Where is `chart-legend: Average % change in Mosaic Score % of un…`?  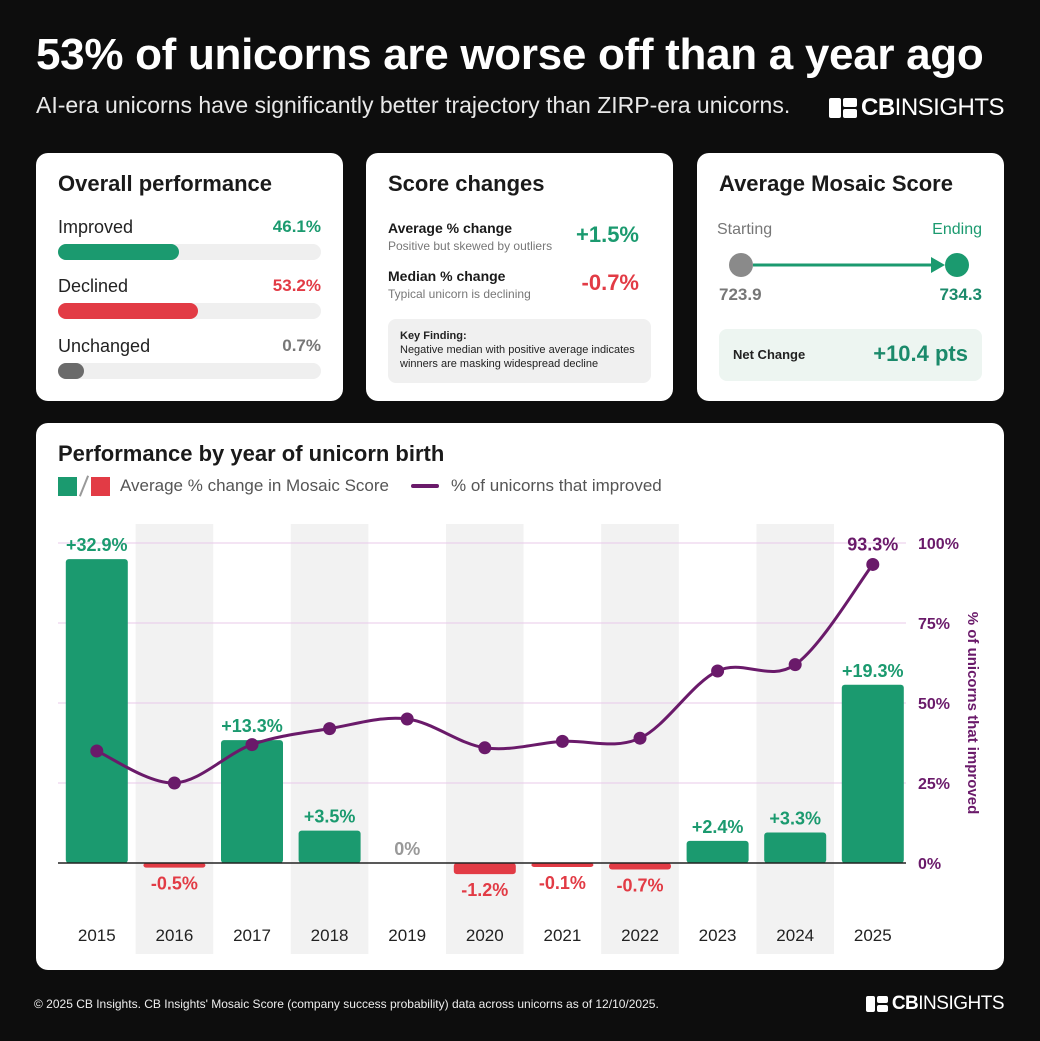
chart-legend: Average % change in Mosaic Score % of un… is located at coordinates (360, 486).